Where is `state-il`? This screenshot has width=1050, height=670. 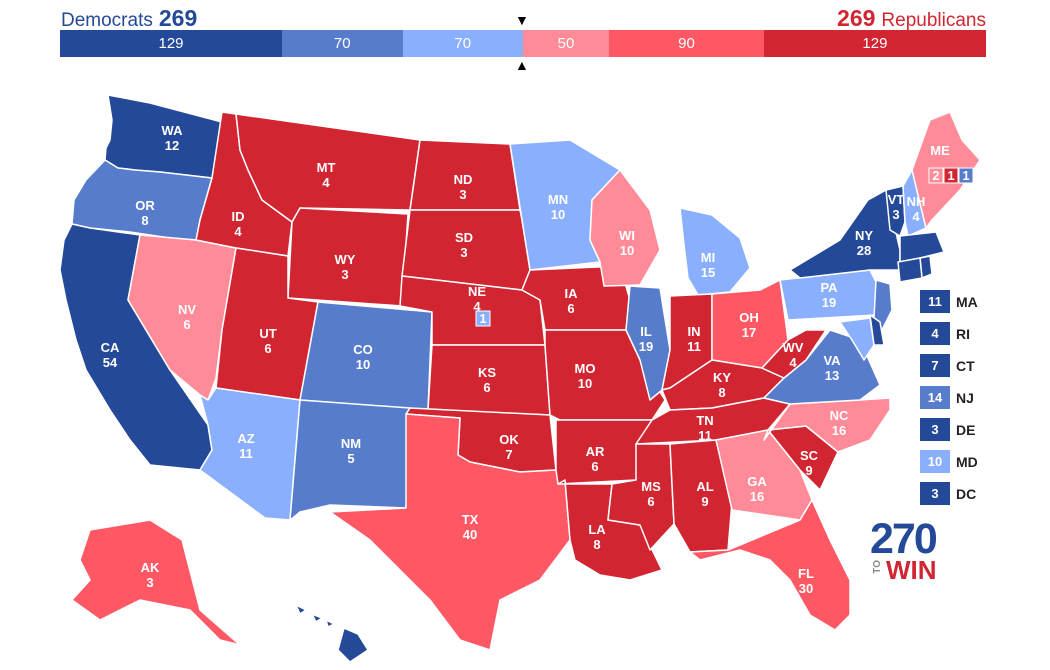 state-il is located at coordinates (648, 343).